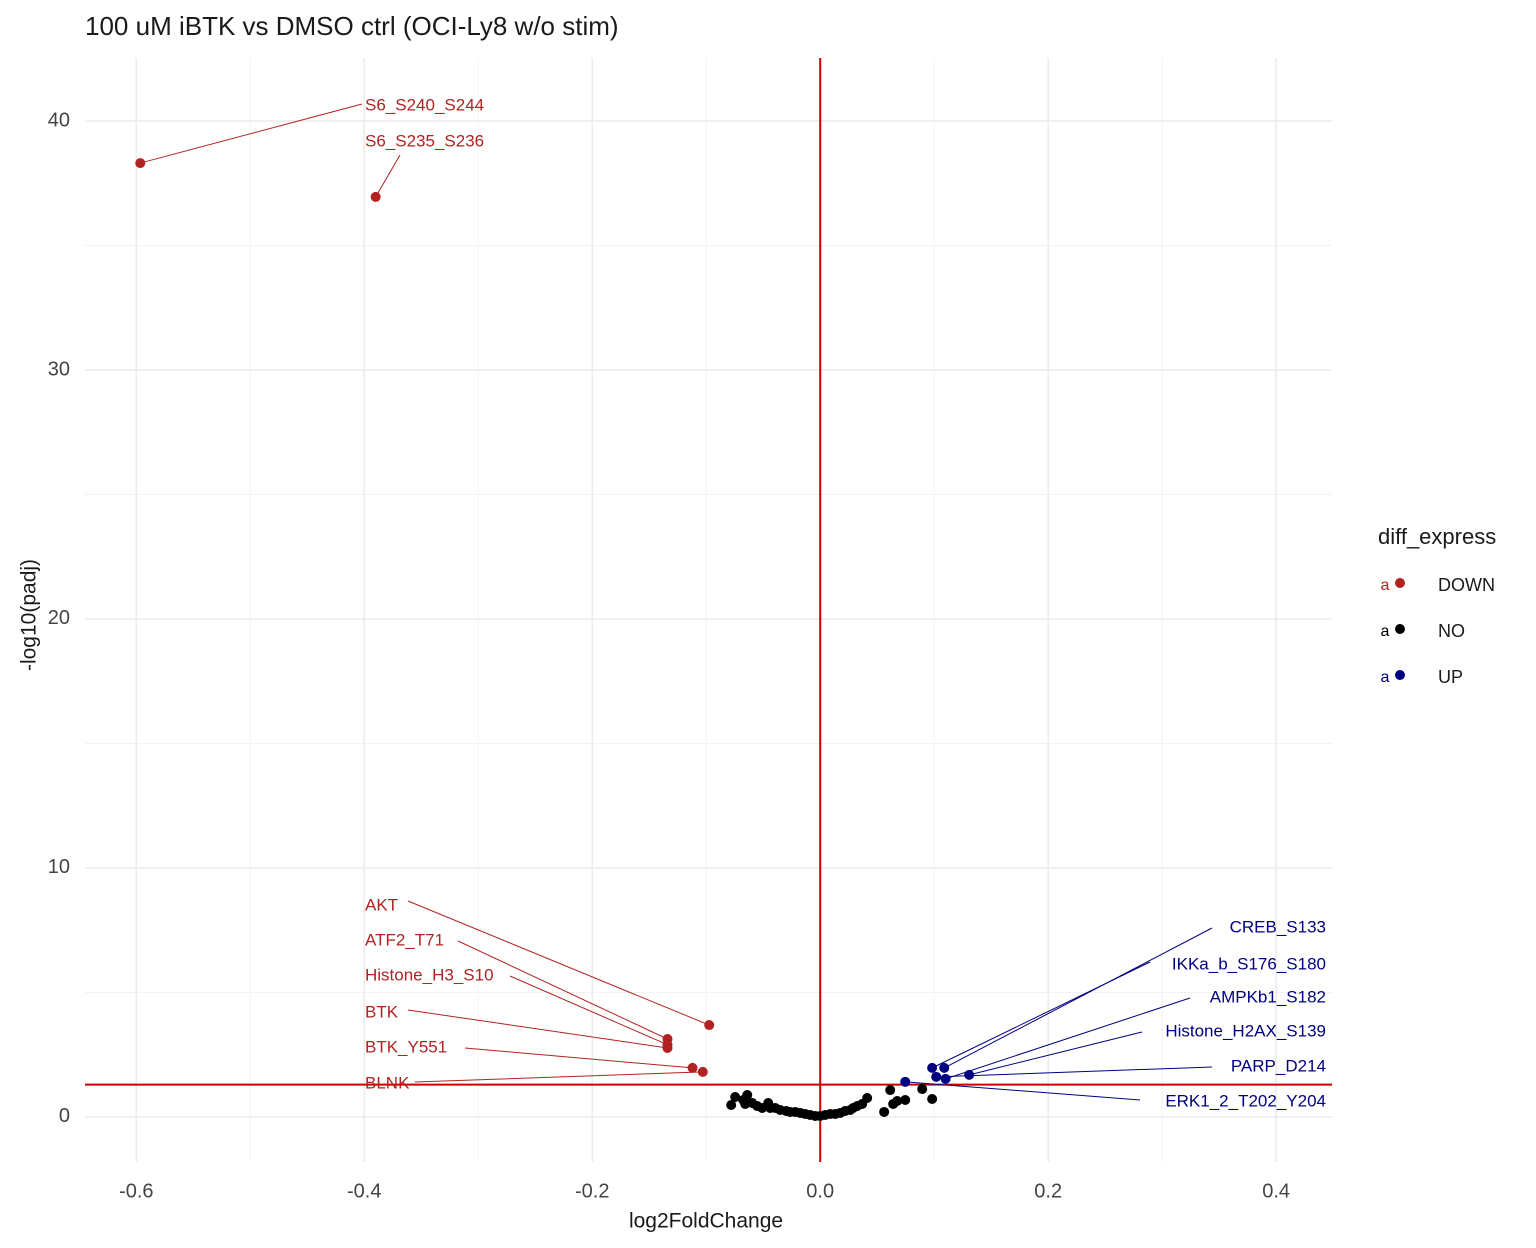 Image resolution: width=1536 pixels, height=1248 pixels. Describe the element at coordinates (364, 1191) in the screenshot. I see `x-tick-label: -0.4` at that location.